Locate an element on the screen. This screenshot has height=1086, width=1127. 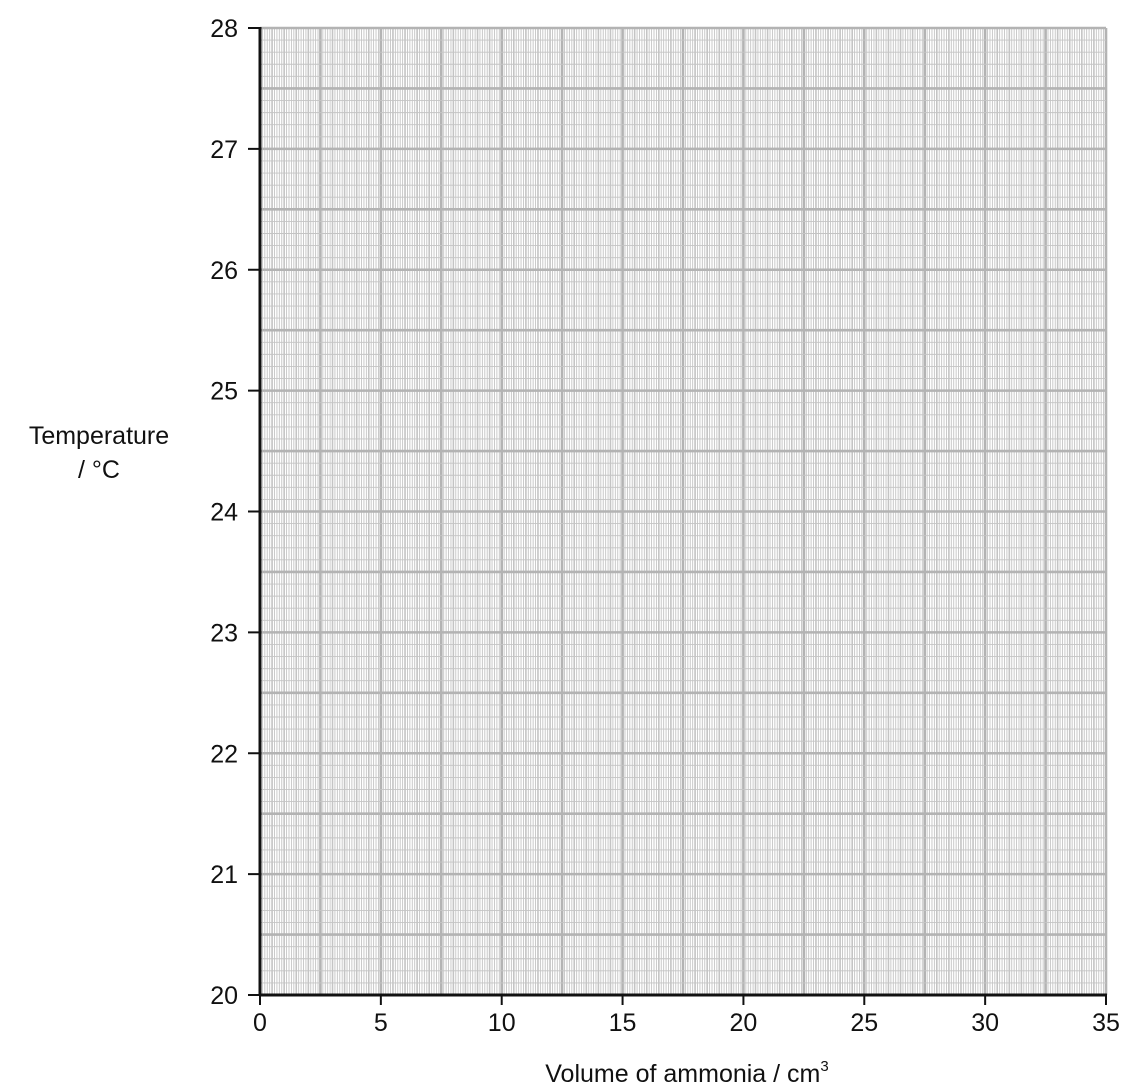
y-axis-title-line2: / °C is located at coordinates (99, 470).